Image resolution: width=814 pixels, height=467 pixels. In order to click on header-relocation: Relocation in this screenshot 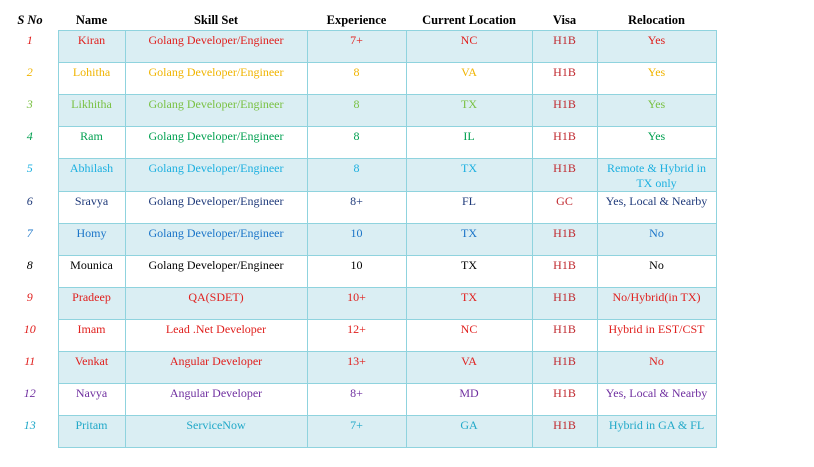, I will do `click(656, 19)`.